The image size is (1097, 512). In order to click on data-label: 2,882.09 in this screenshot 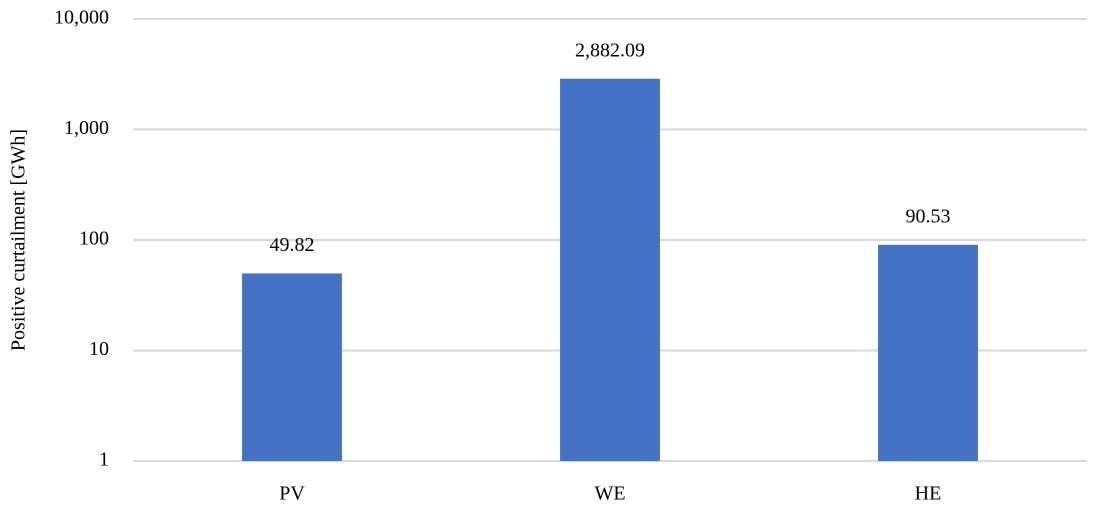, I will do `click(610, 50)`.